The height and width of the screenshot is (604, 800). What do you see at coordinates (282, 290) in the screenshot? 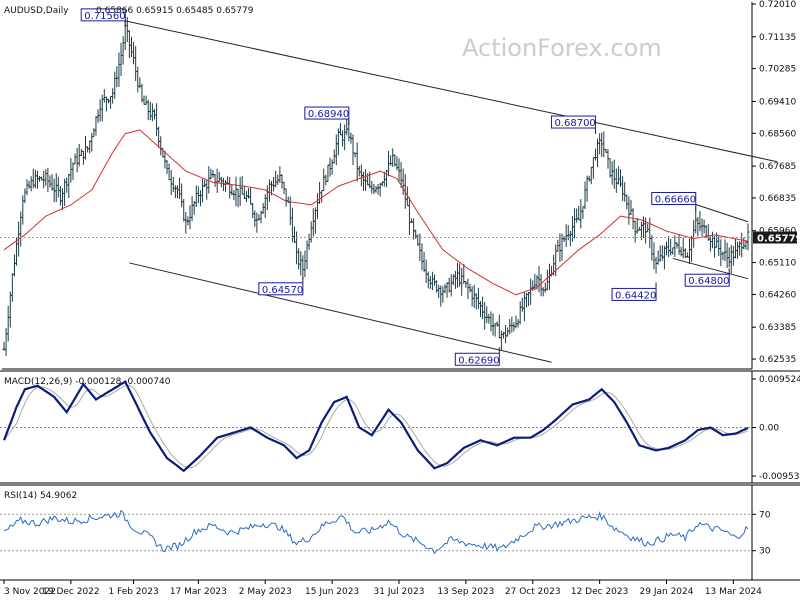
I see `annotation-label: 0.64570` at bounding box center [282, 290].